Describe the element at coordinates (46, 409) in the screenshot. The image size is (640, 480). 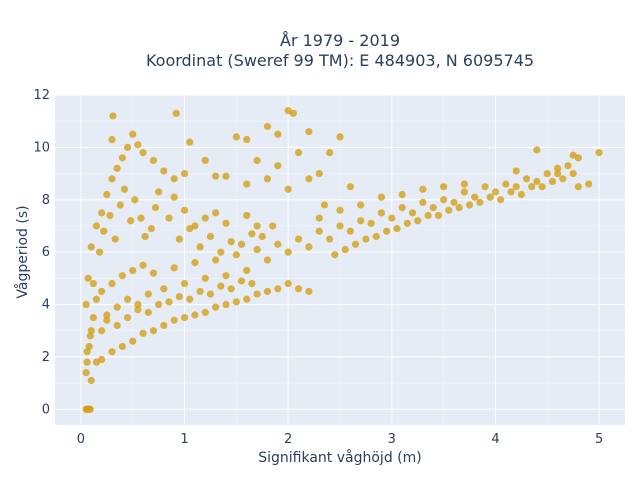
I see `y-tick-label: 0` at that location.